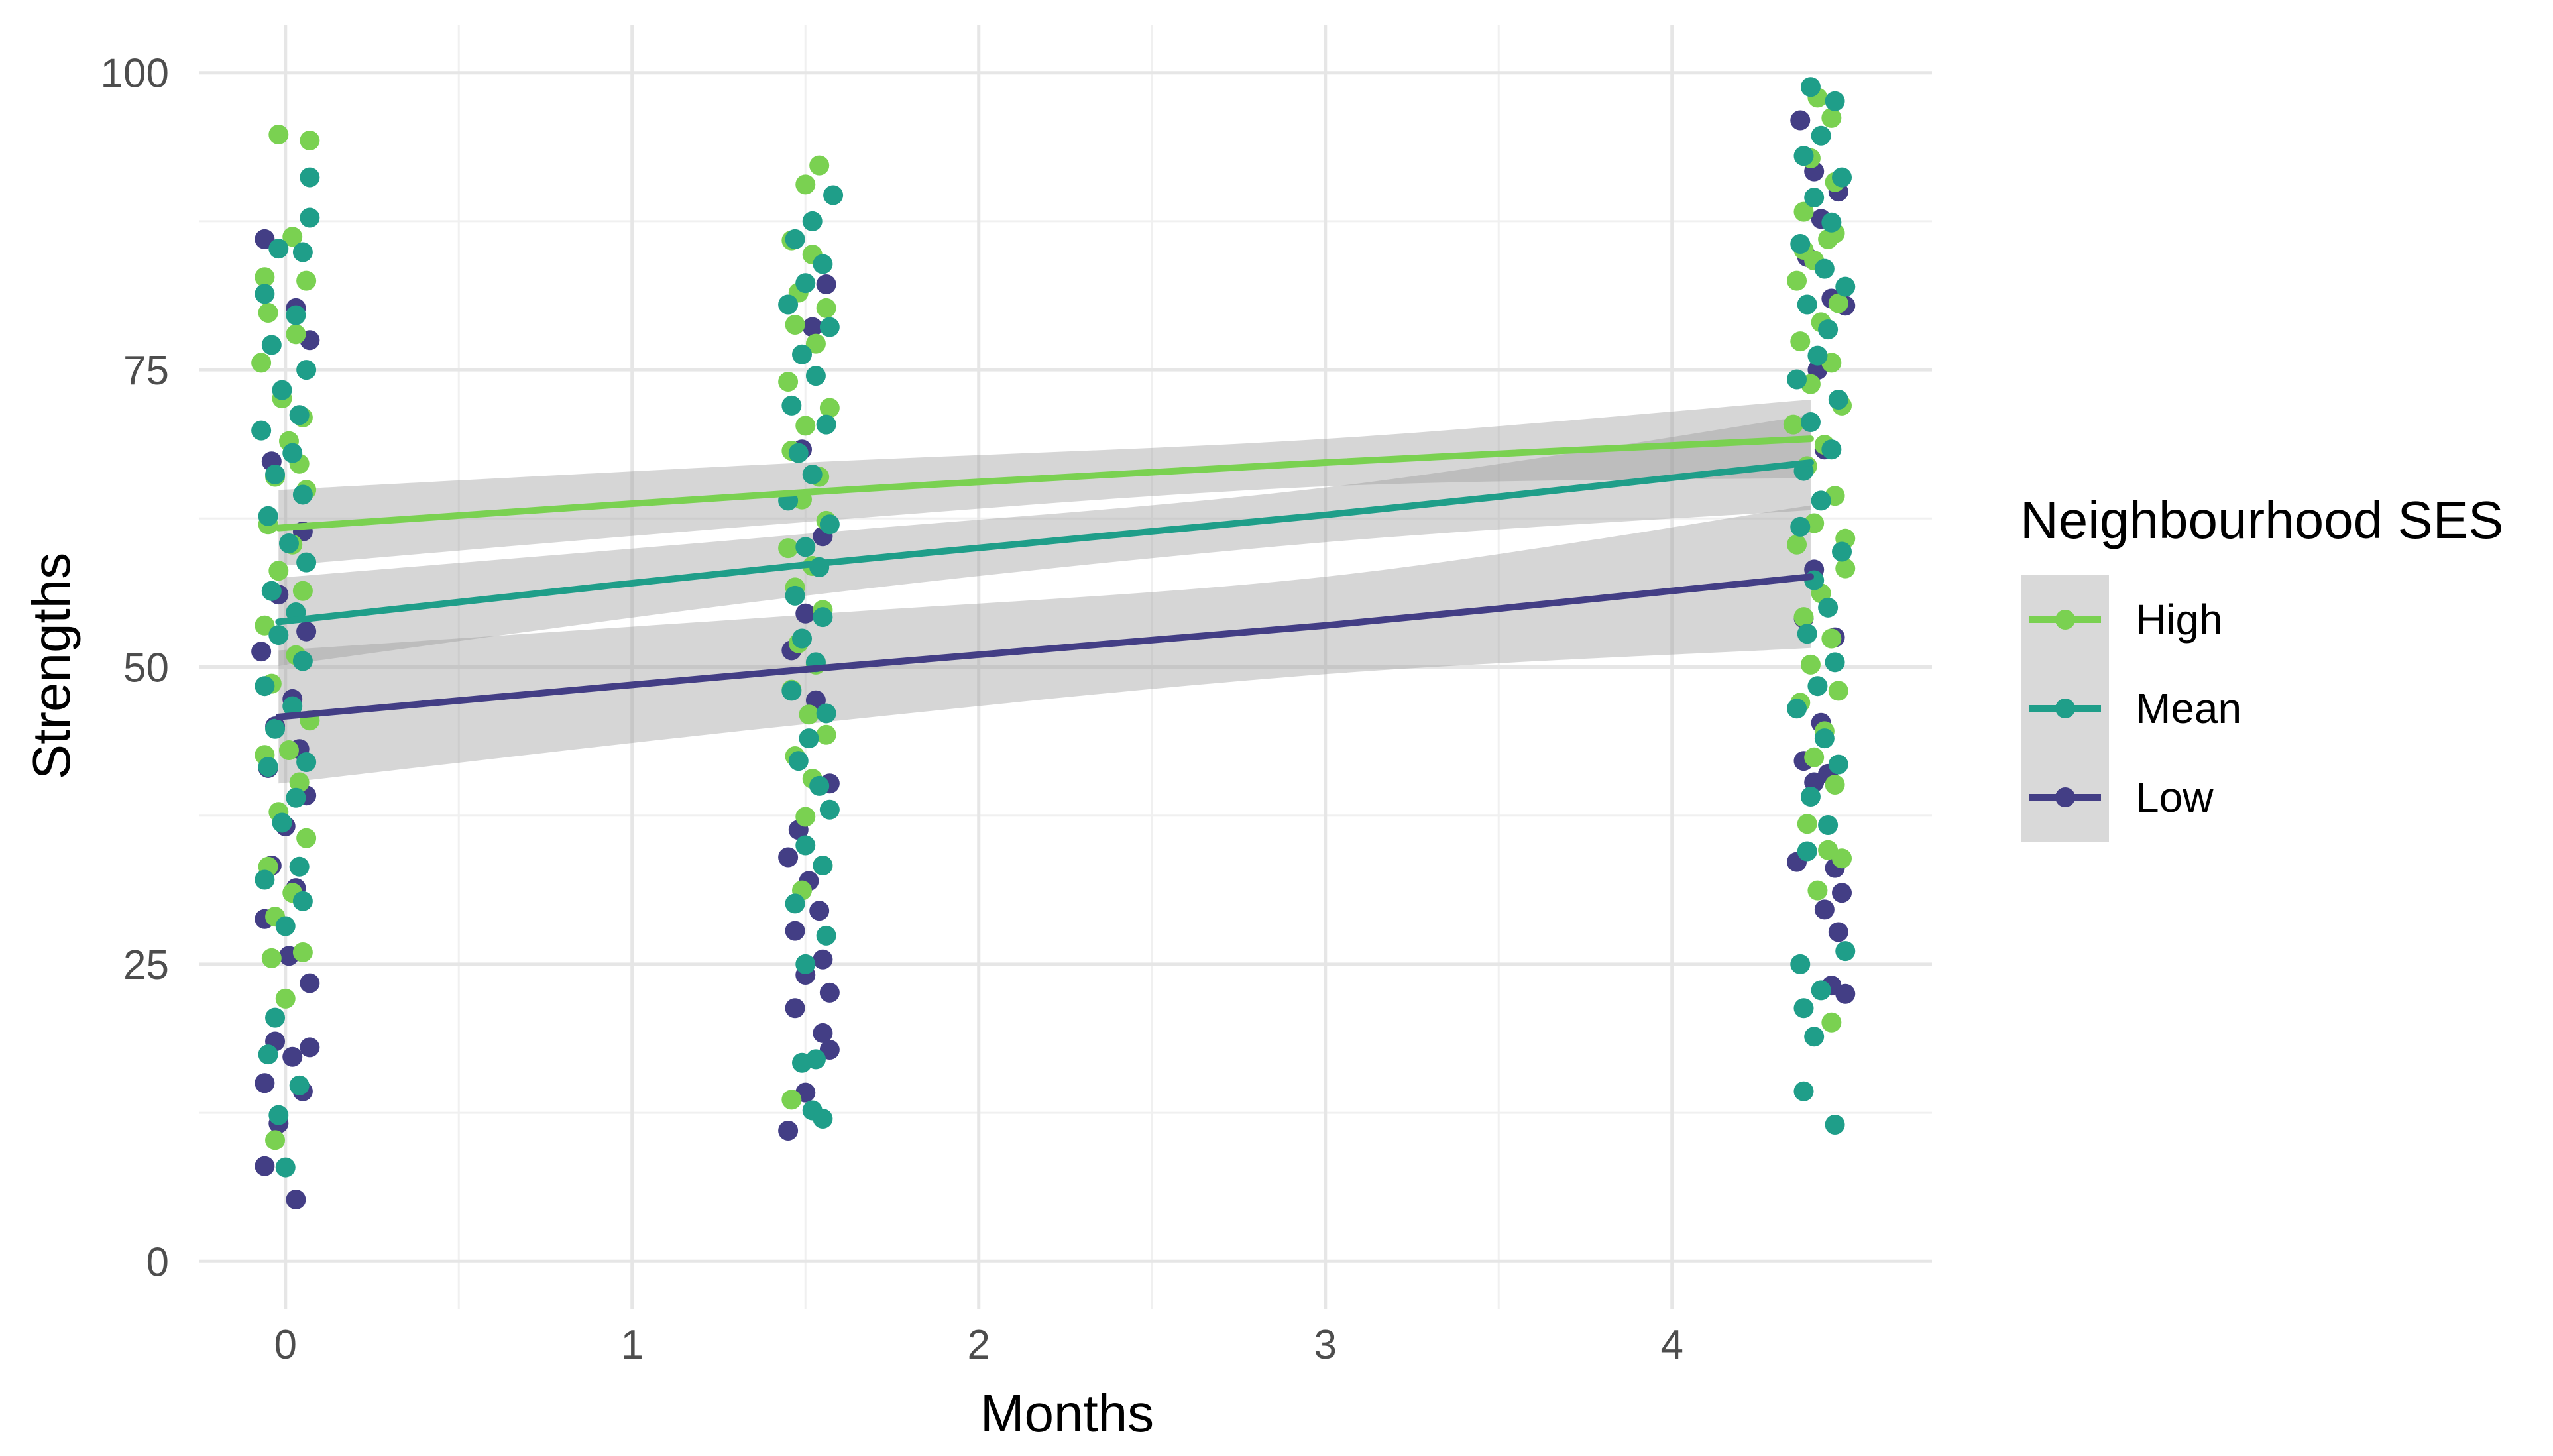  I want to click on confidence-band-high, so click(1044, 483).